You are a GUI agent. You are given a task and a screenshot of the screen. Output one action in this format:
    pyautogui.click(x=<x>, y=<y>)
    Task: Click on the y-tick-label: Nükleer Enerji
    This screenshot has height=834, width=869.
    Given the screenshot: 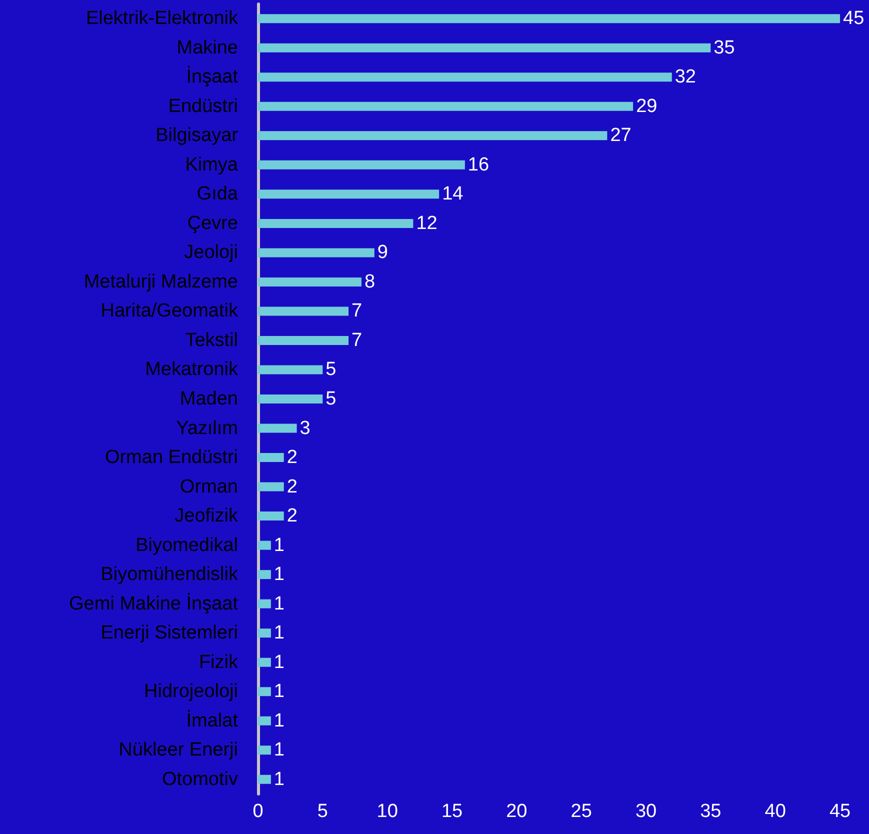 What is the action you would take?
    pyautogui.click(x=178, y=750)
    